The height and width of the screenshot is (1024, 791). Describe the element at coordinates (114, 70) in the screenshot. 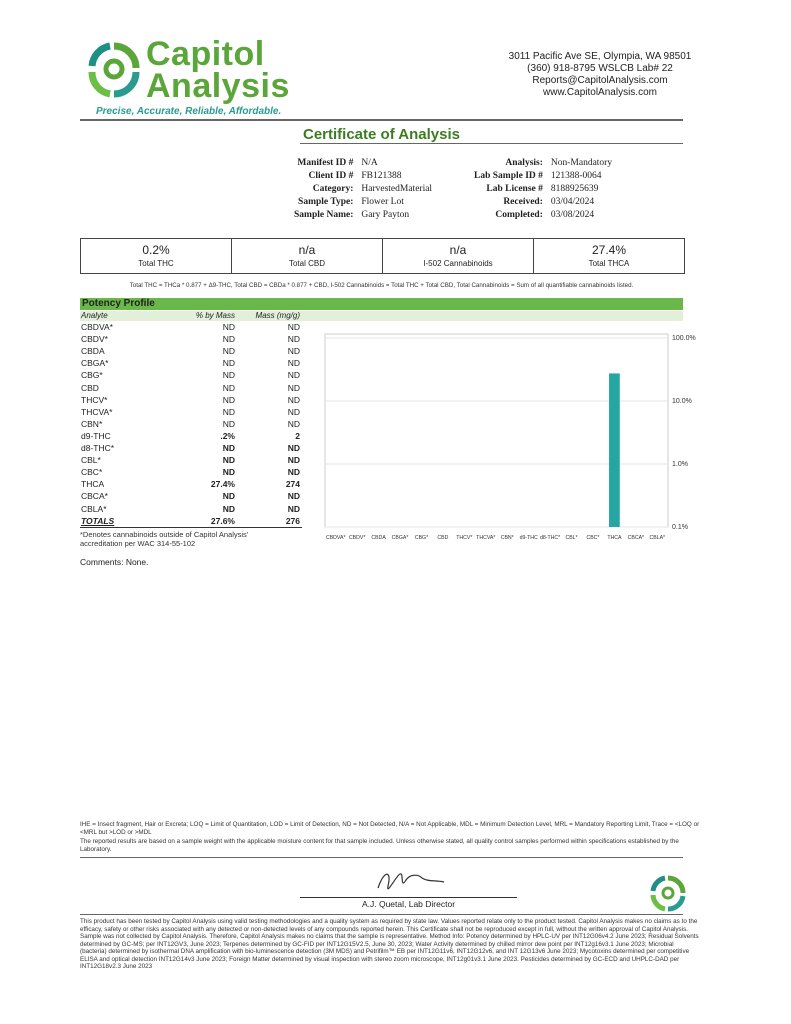

I see `logo-icon` at that location.